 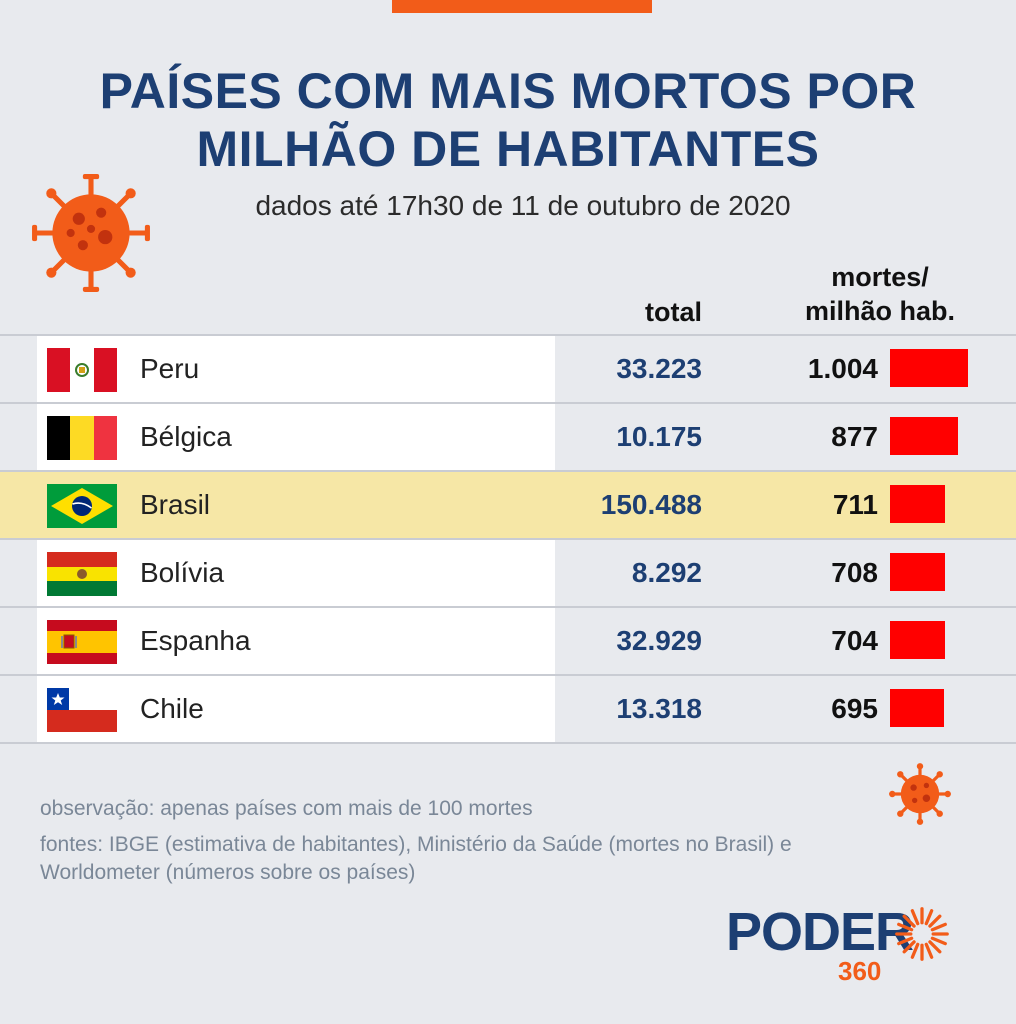 I want to click on top-accent-bar, so click(x=522, y=6).